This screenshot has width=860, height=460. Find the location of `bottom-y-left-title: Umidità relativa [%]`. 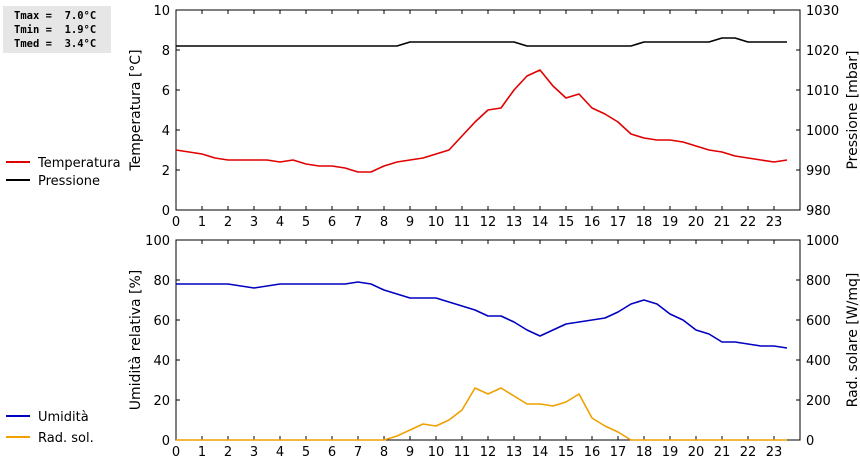

bottom-y-left-title: Umidità relativa [%] is located at coordinates (136, 340).